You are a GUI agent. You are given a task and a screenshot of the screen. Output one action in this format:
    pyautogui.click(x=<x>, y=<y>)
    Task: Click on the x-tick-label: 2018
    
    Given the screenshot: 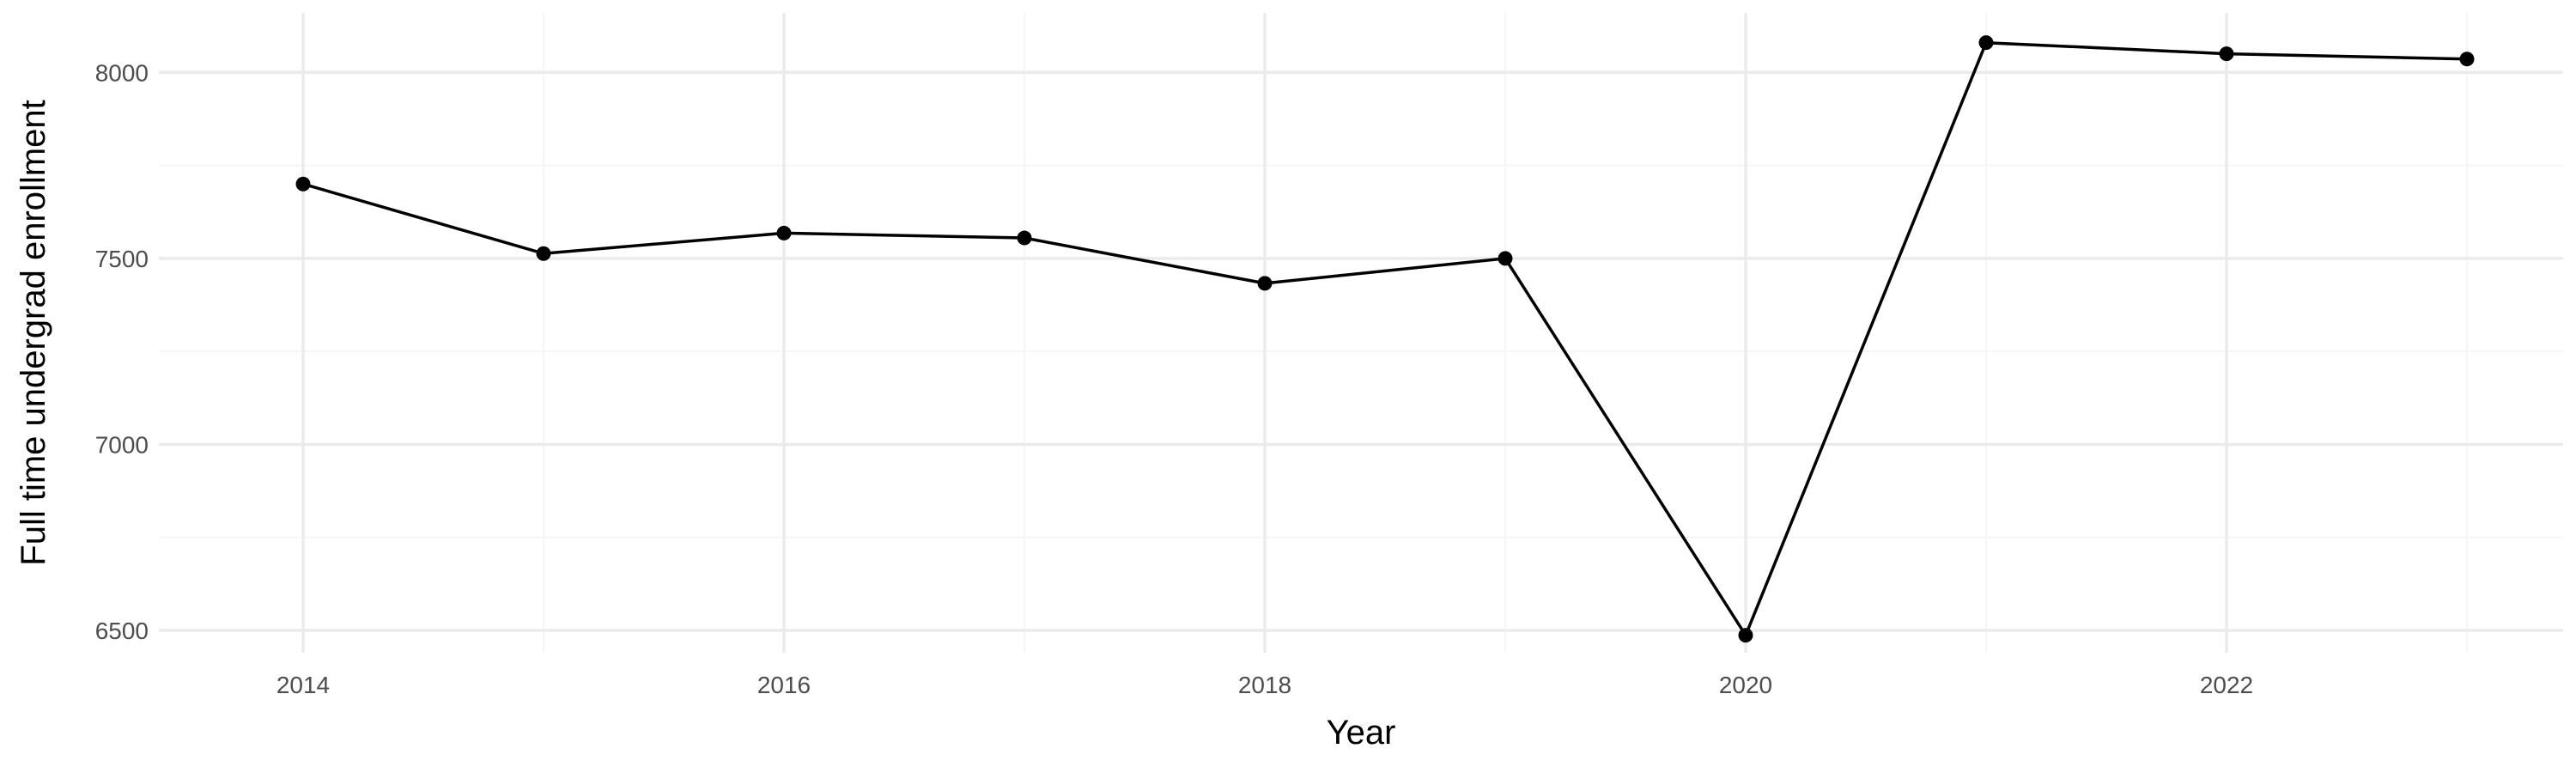 What is the action you would take?
    pyautogui.click(x=1265, y=685)
    